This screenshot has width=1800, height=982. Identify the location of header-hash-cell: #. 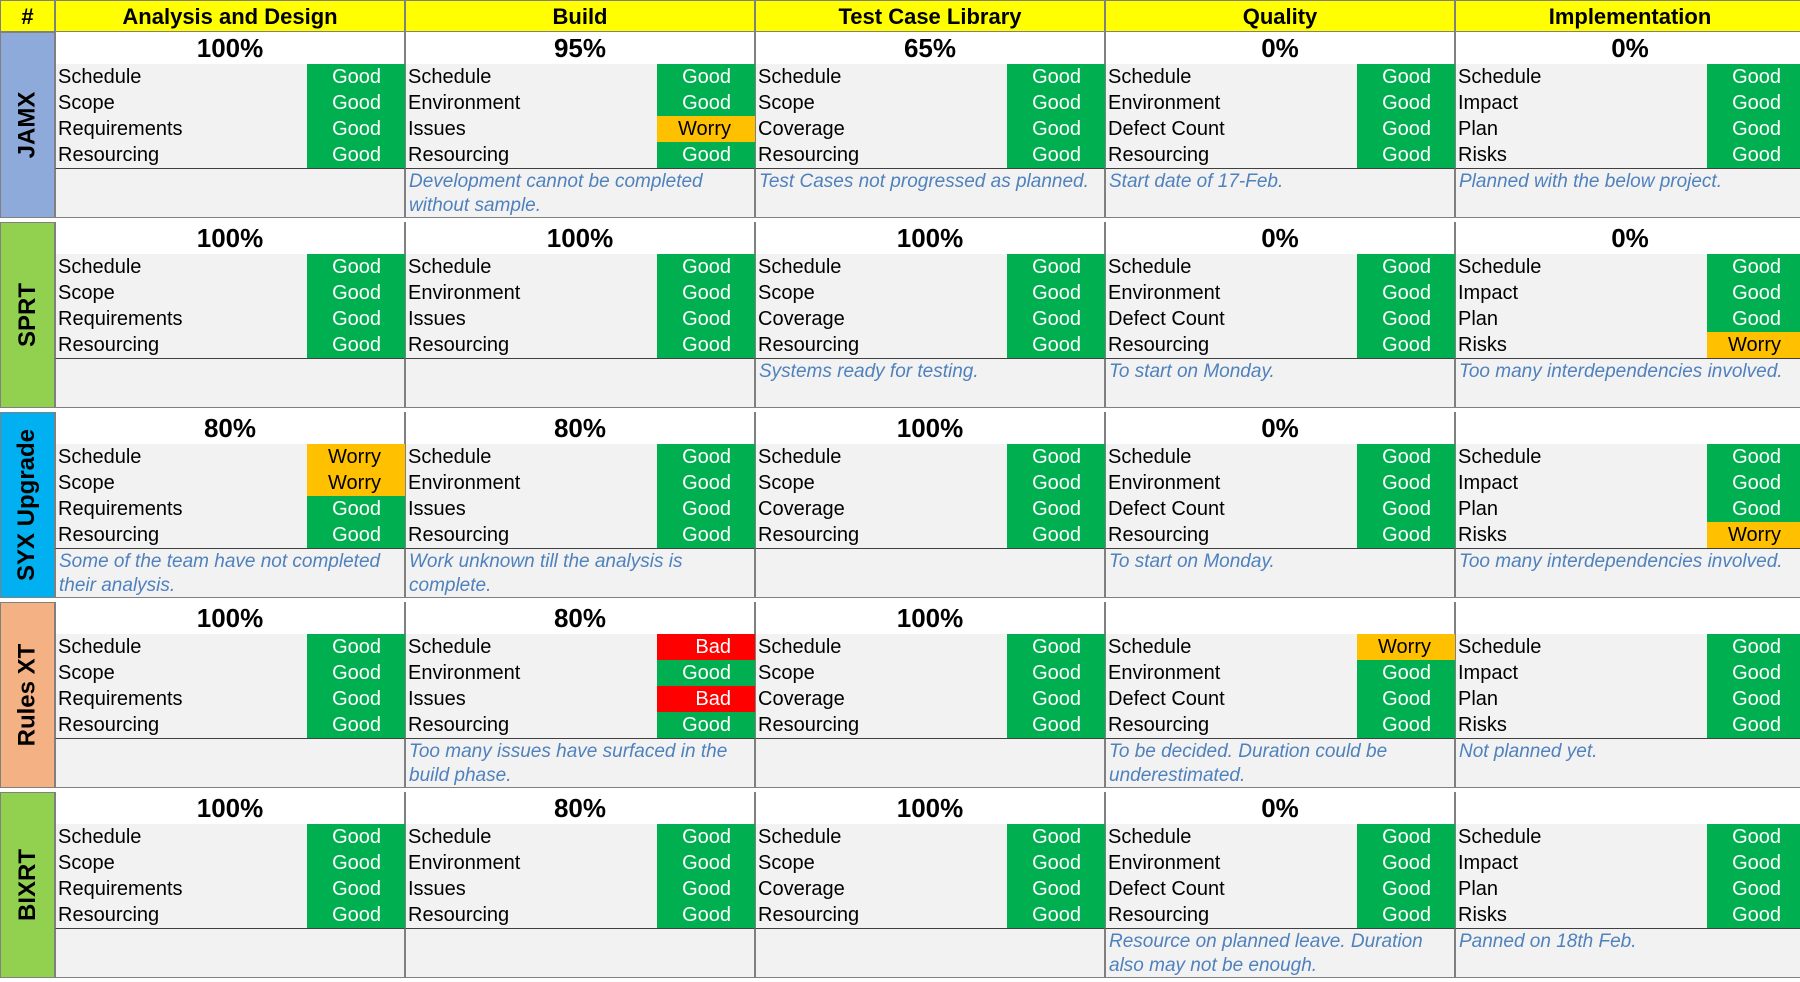
(27, 16).